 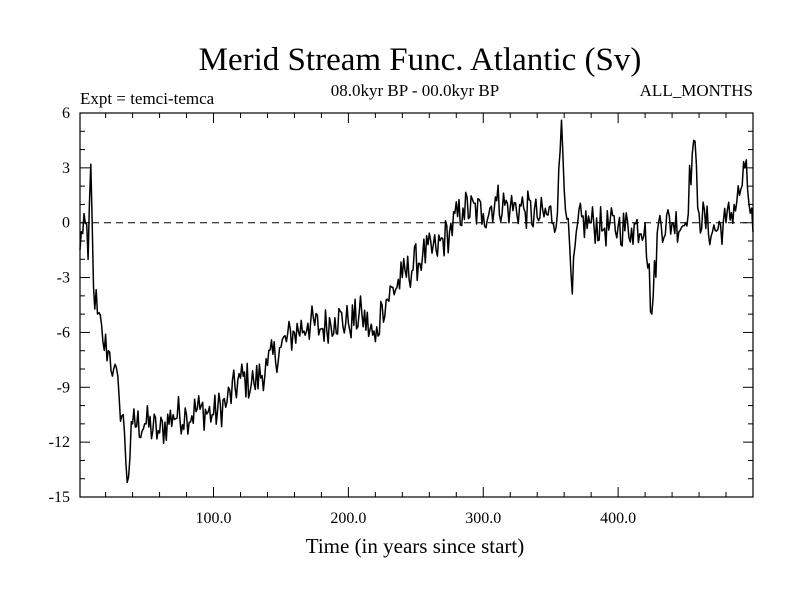 What do you see at coordinates (59, 497) in the screenshot?
I see `y-tick-label: -15` at bounding box center [59, 497].